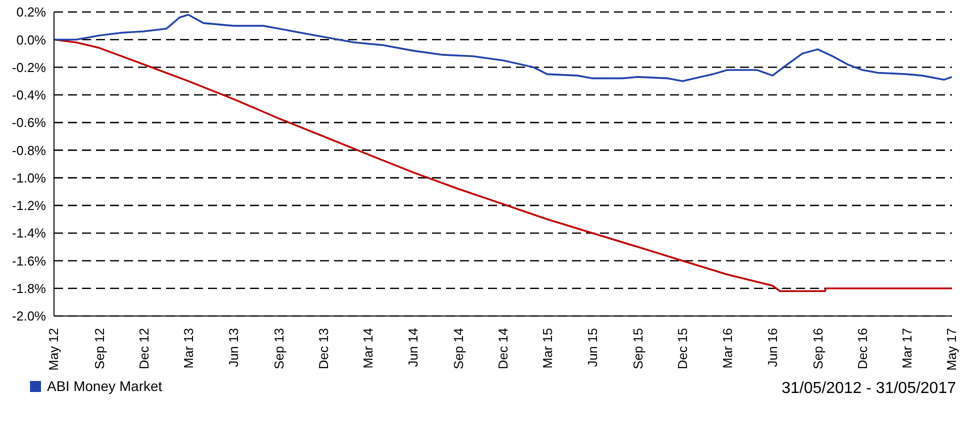  I want to click on text: 31/05/2012 - 31/05/2017, so click(869, 389).